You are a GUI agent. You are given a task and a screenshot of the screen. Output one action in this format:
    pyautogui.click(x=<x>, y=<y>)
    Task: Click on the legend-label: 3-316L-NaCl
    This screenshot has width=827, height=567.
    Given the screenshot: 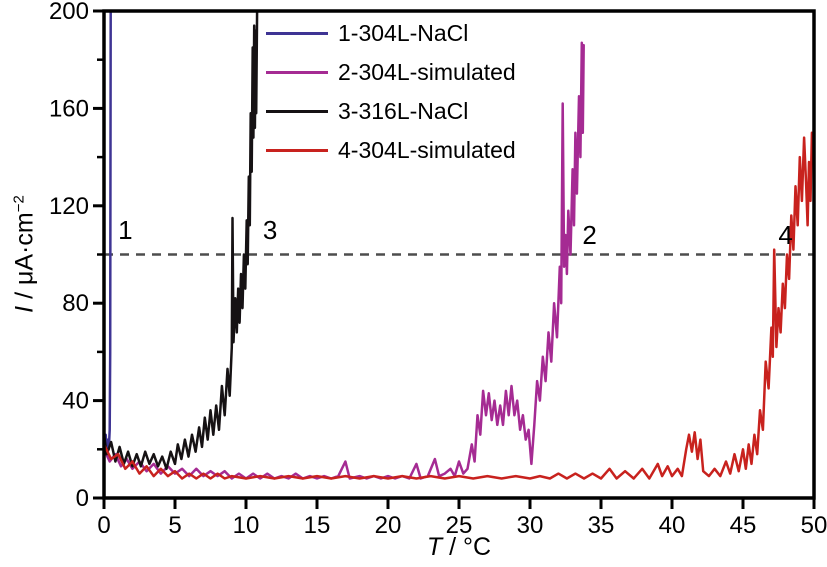 What is the action you would take?
    pyautogui.click(x=403, y=111)
    